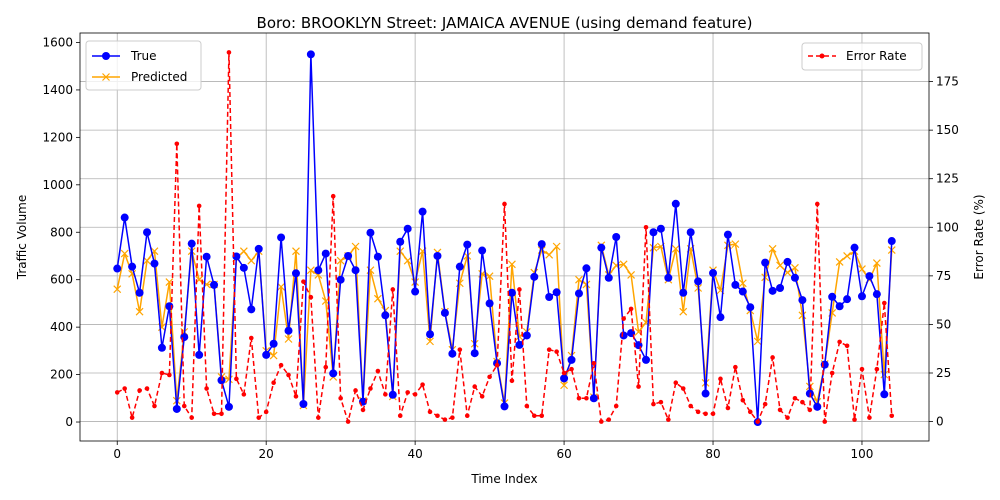  What do you see at coordinates (862, 454) in the screenshot?
I see `x-tick-label: 100` at bounding box center [862, 454].